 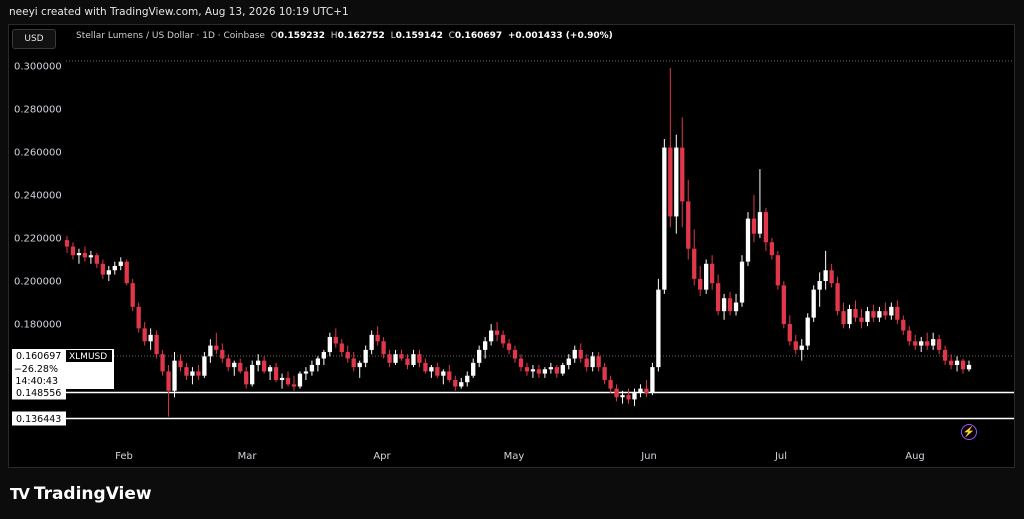 What do you see at coordinates (20, 494) in the screenshot?
I see `tradingview-logo: TV` at bounding box center [20, 494].